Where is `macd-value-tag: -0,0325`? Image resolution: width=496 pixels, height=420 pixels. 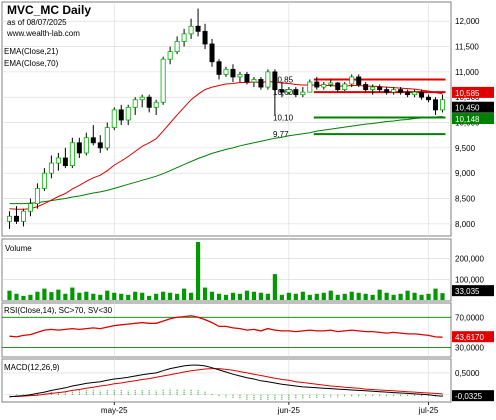 macd-value-tag: -0,0325 is located at coordinates (469, 396).